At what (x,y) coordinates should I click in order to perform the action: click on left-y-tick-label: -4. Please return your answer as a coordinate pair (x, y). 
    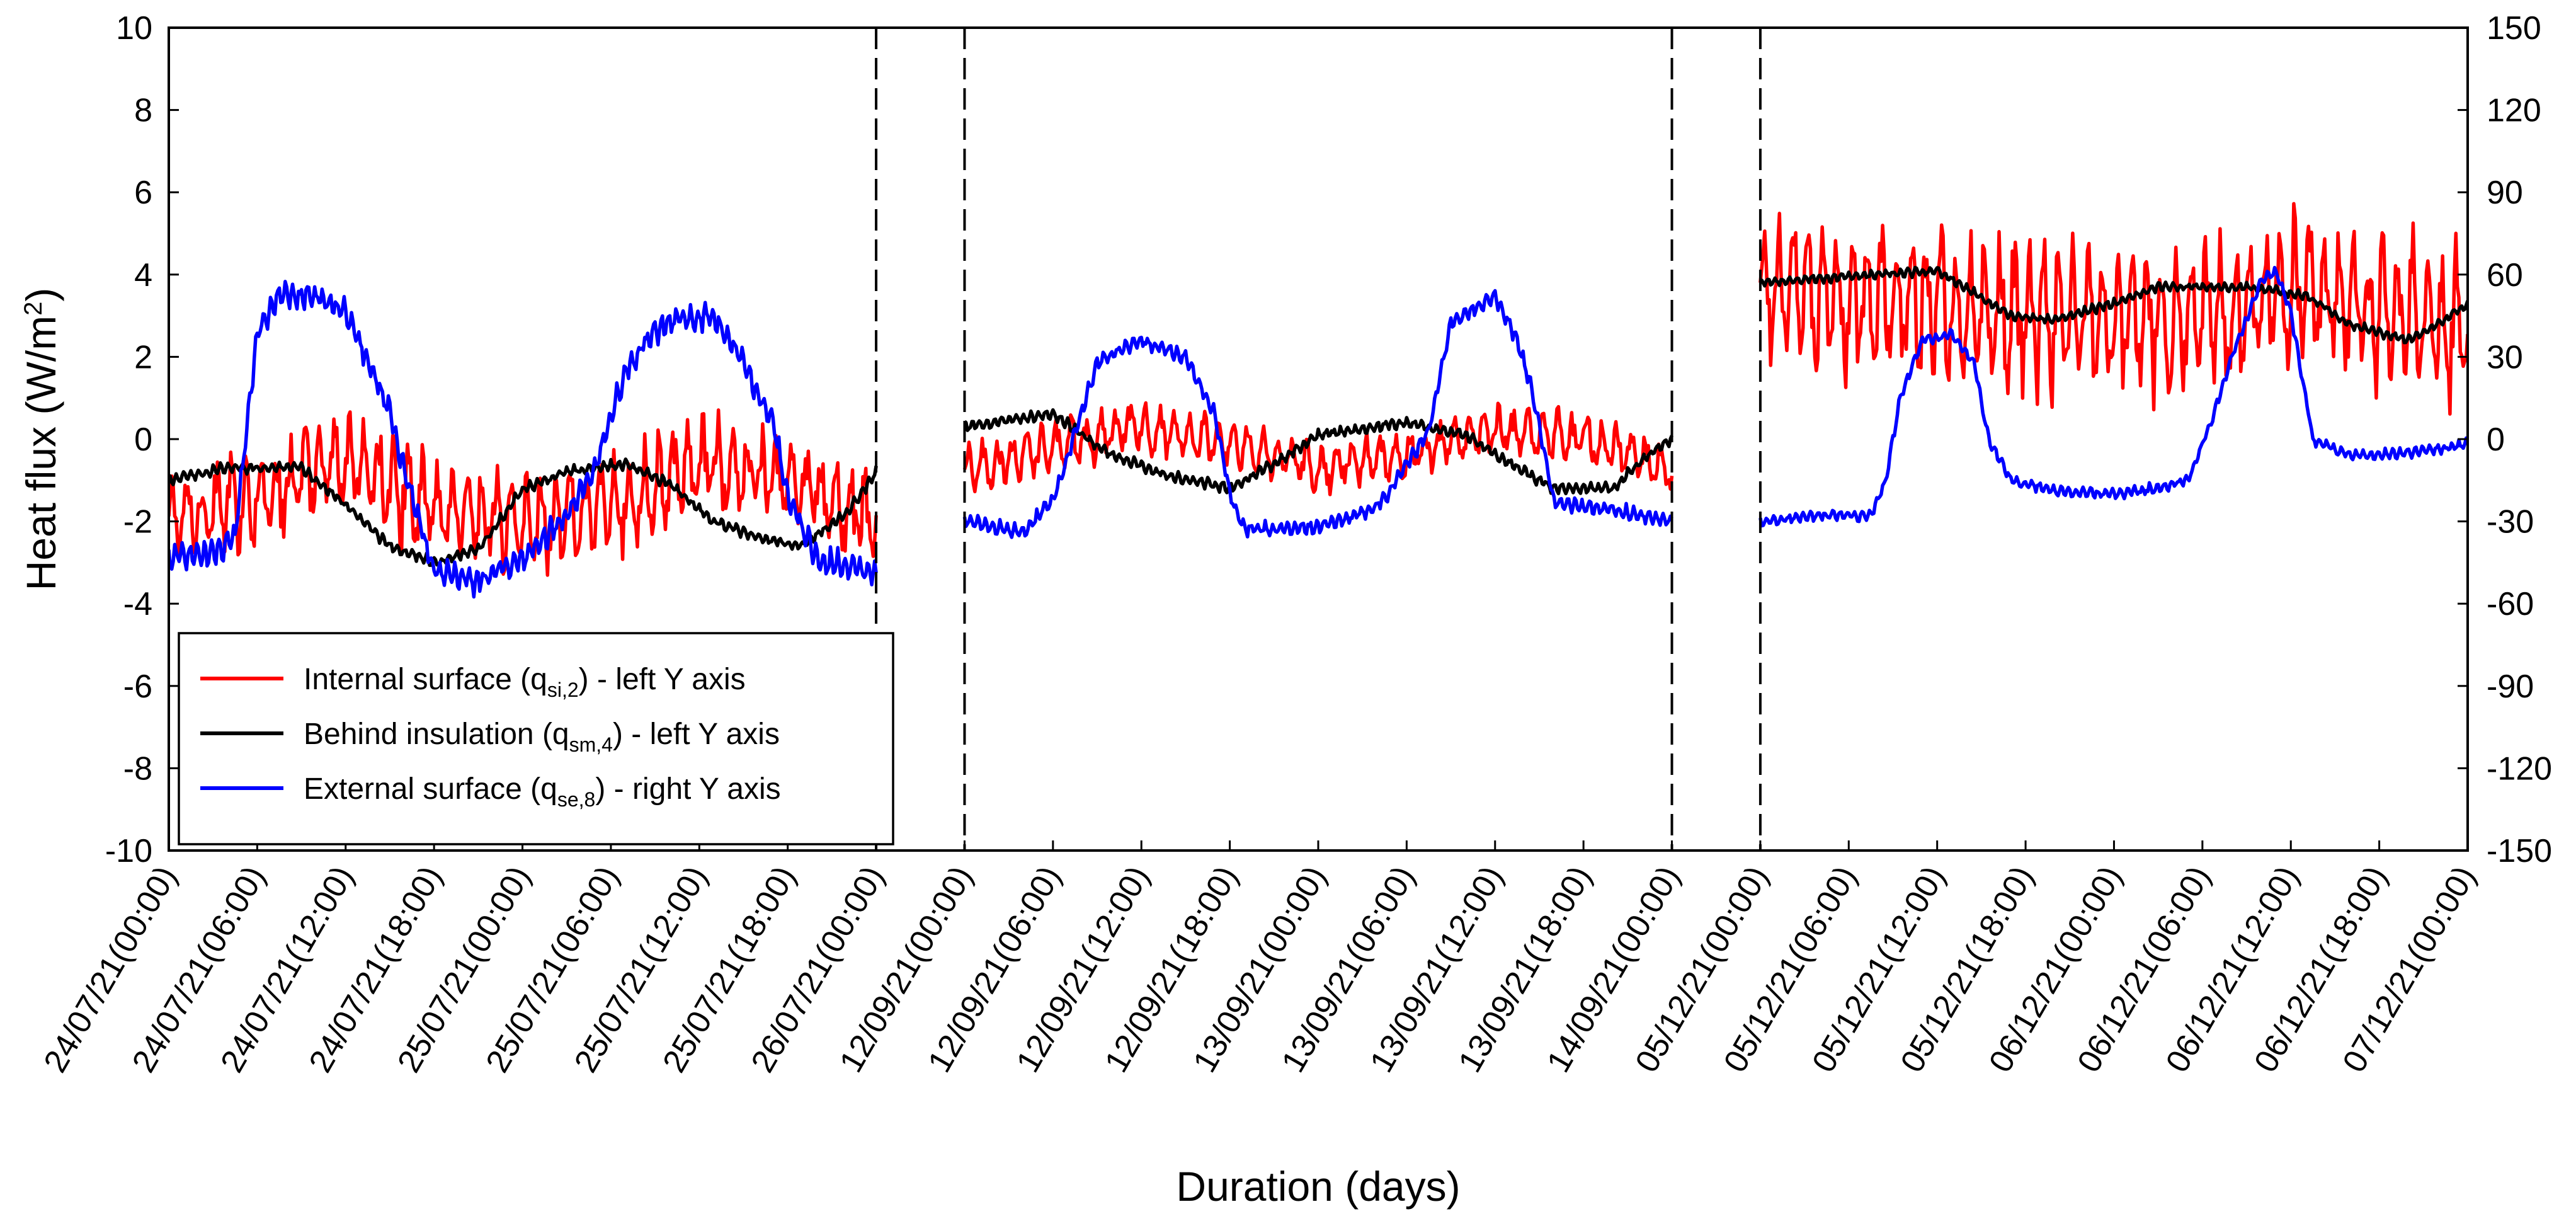
    Looking at the image, I should click on (137, 604).